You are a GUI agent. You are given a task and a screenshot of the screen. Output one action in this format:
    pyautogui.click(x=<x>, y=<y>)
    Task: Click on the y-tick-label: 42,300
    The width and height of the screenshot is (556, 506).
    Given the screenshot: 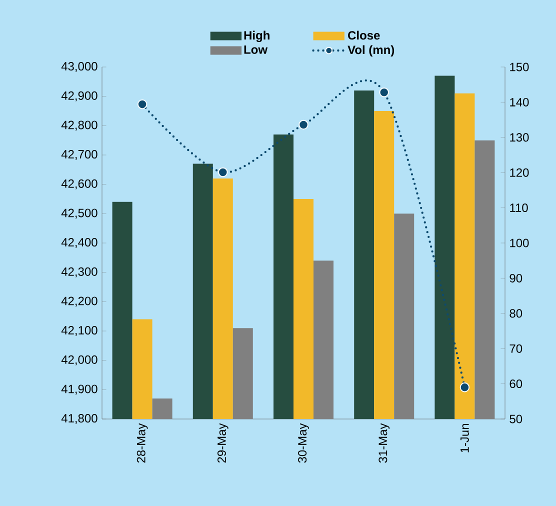 What is the action you would take?
    pyautogui.click(x=79, y=272)
    